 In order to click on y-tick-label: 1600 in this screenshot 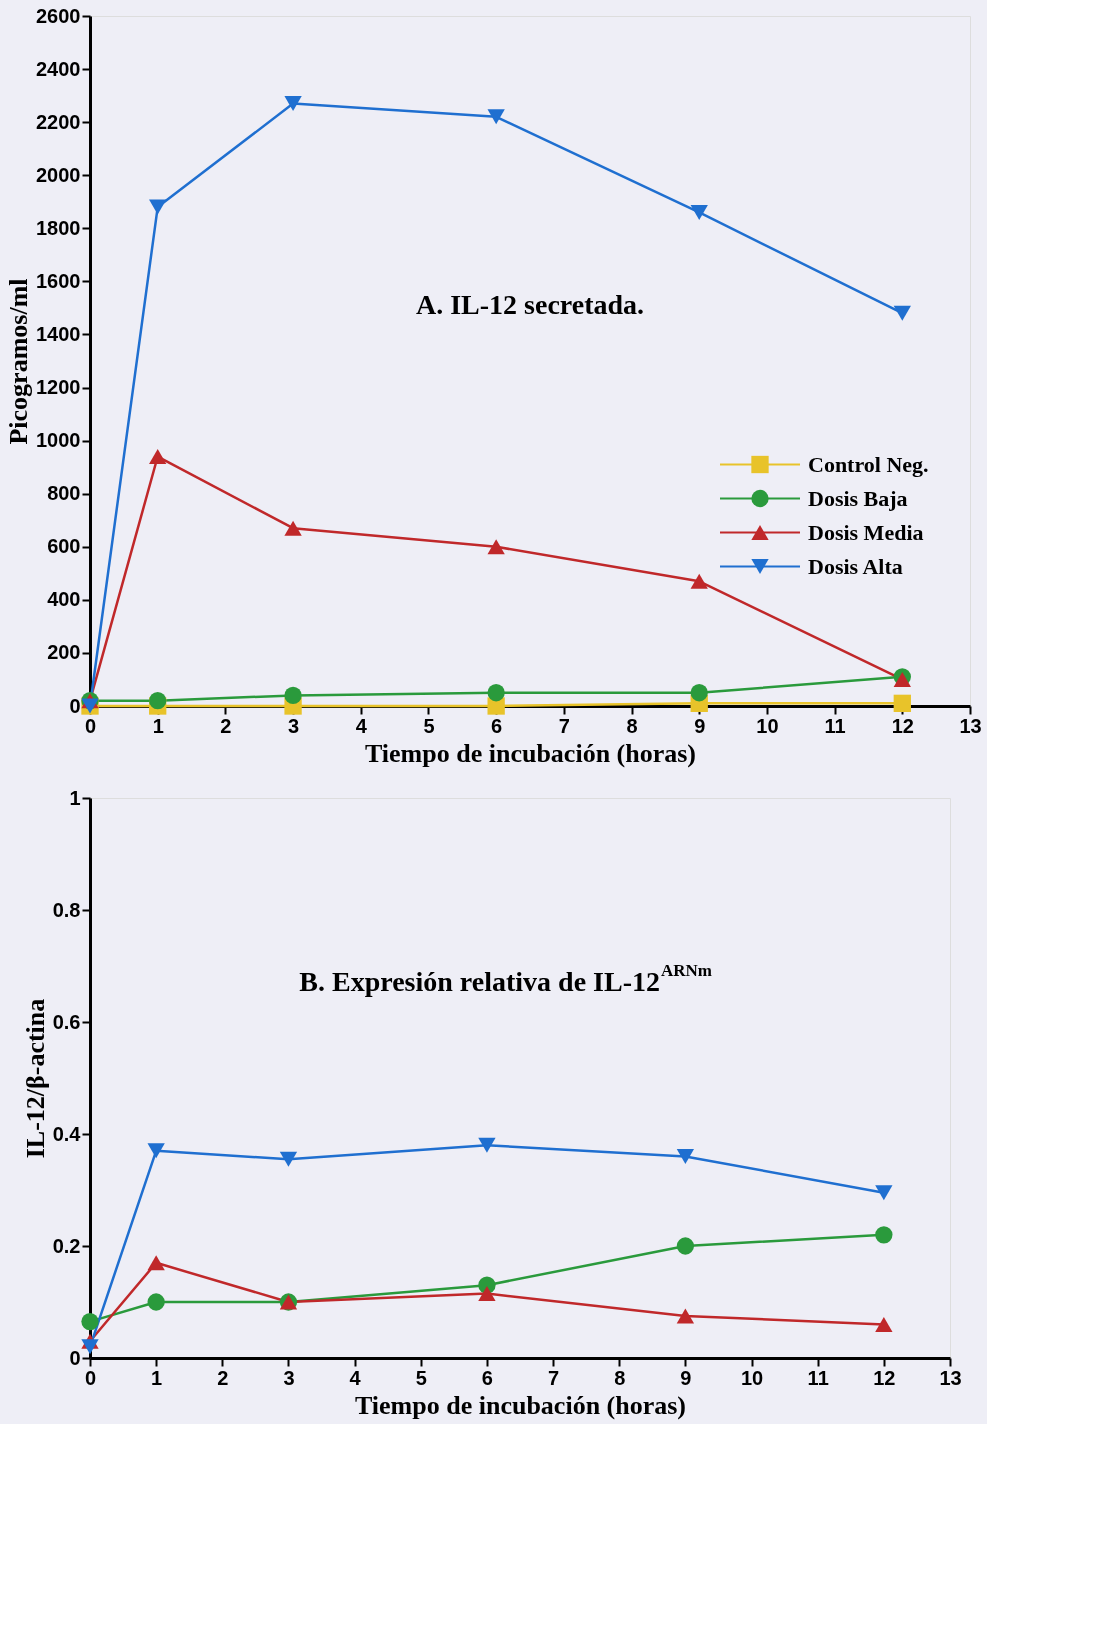, I will do `click(58, 280)`.